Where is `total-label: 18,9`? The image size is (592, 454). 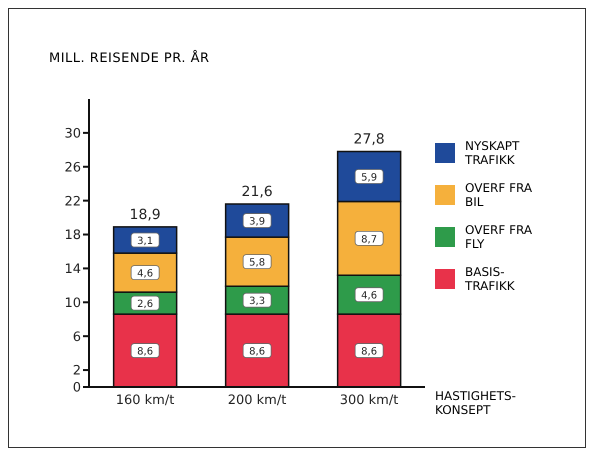 total-label: 18,9 is located at coordinates (145, 214).